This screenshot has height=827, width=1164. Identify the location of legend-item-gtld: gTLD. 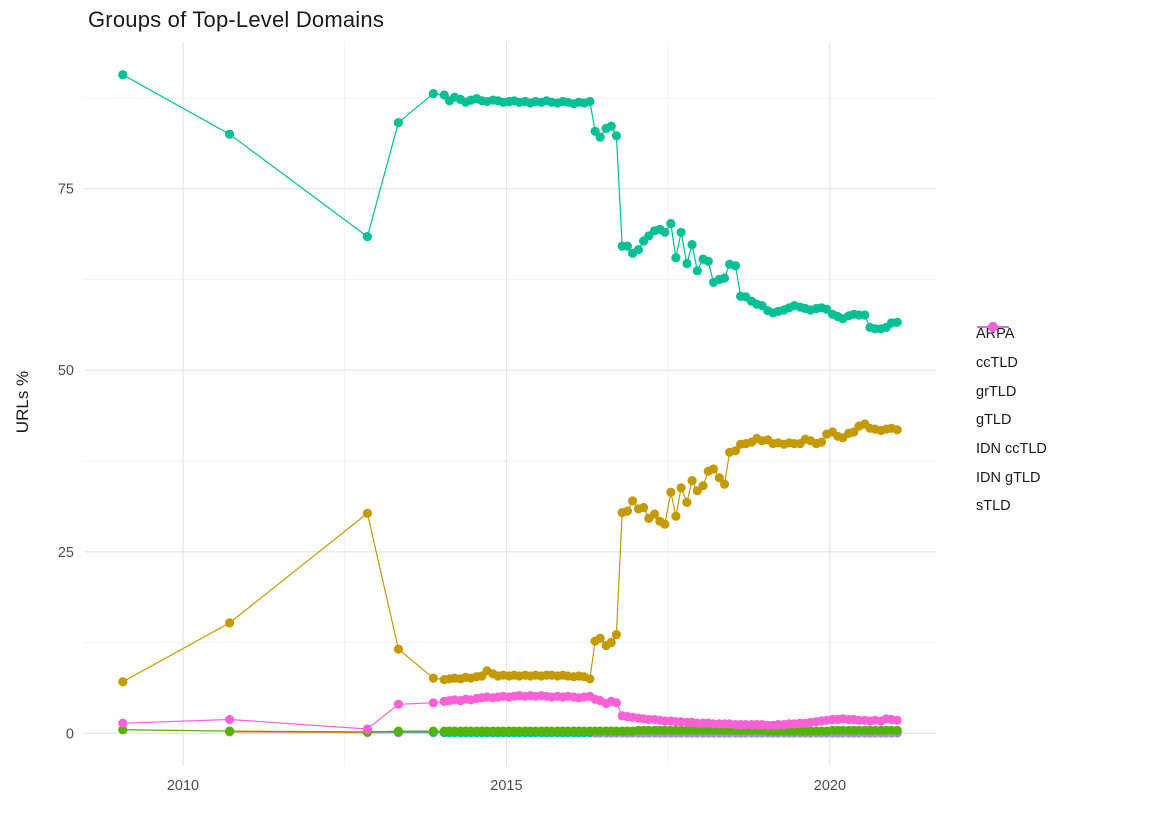
(1011, 378).